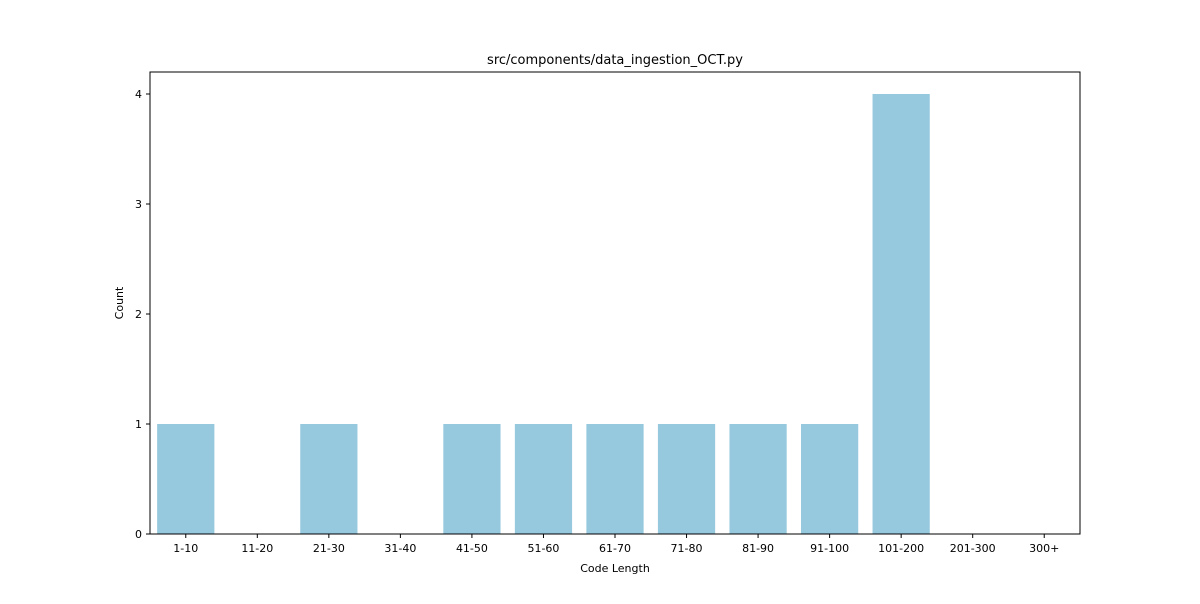 Image resolution: width=1200 pixels, height=604 pixels. Describe the element at coordinates (829, 548) in the screenshot. I see `x-tick-label: 91-100` at that location.